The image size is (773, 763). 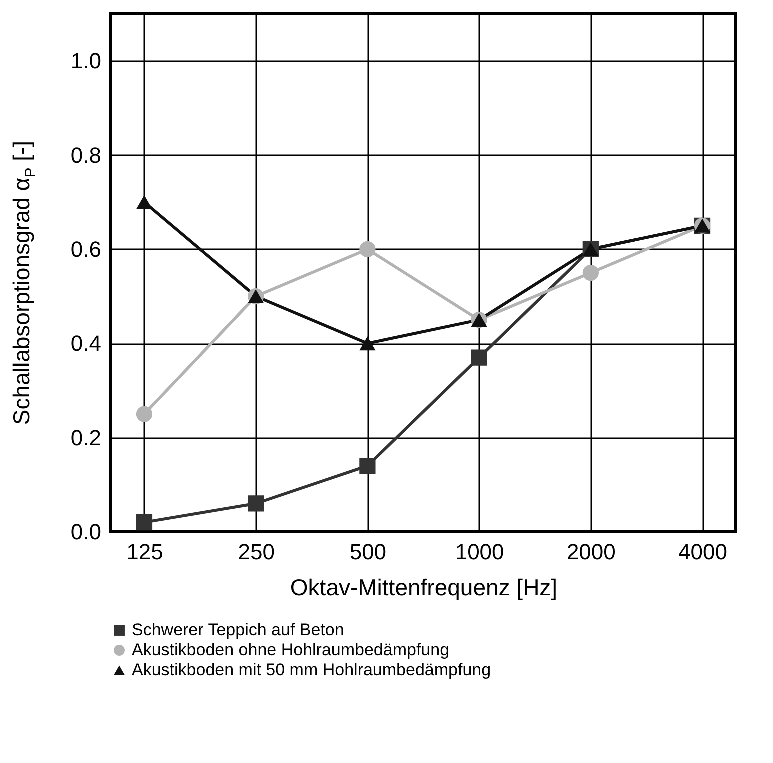 I want to click on x-tick-label: 250, so click(x=256, y=552).